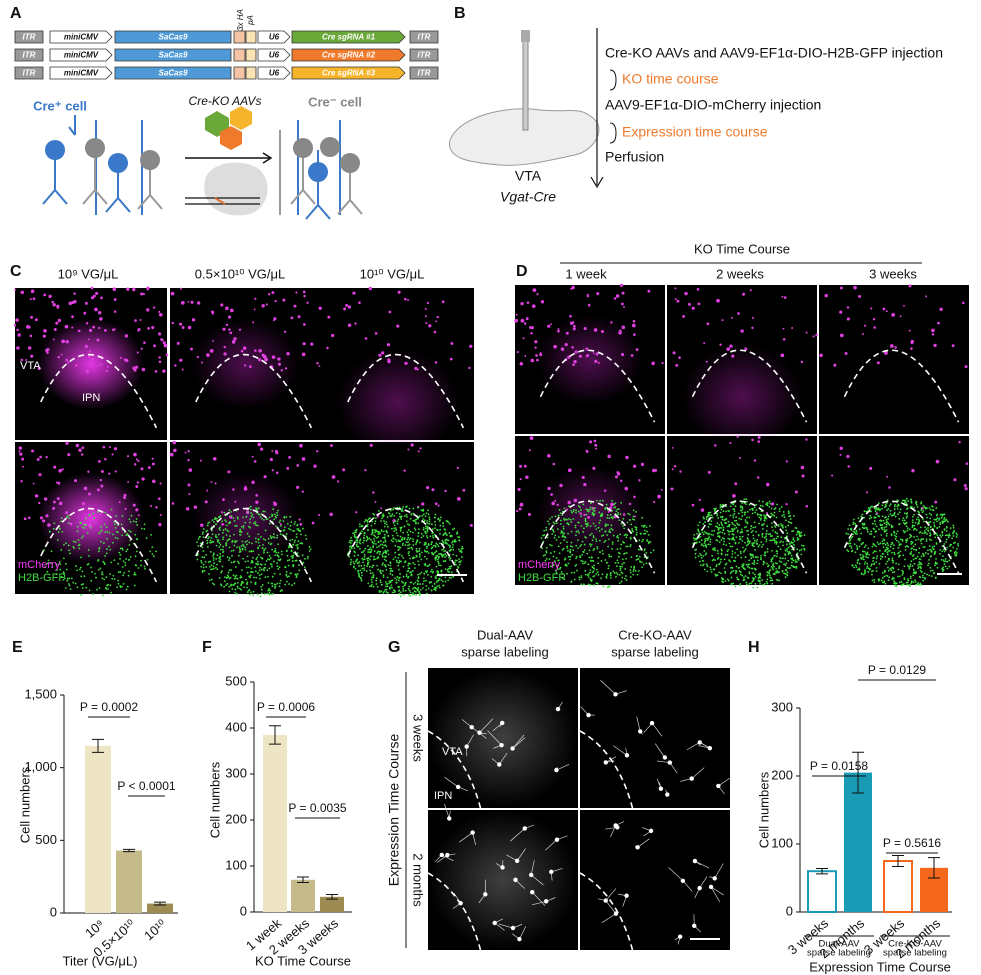  What do you see at coordinates (91, 398) in the screenshot?
I see `image-label: IPN` at bounding box center [91, 398].